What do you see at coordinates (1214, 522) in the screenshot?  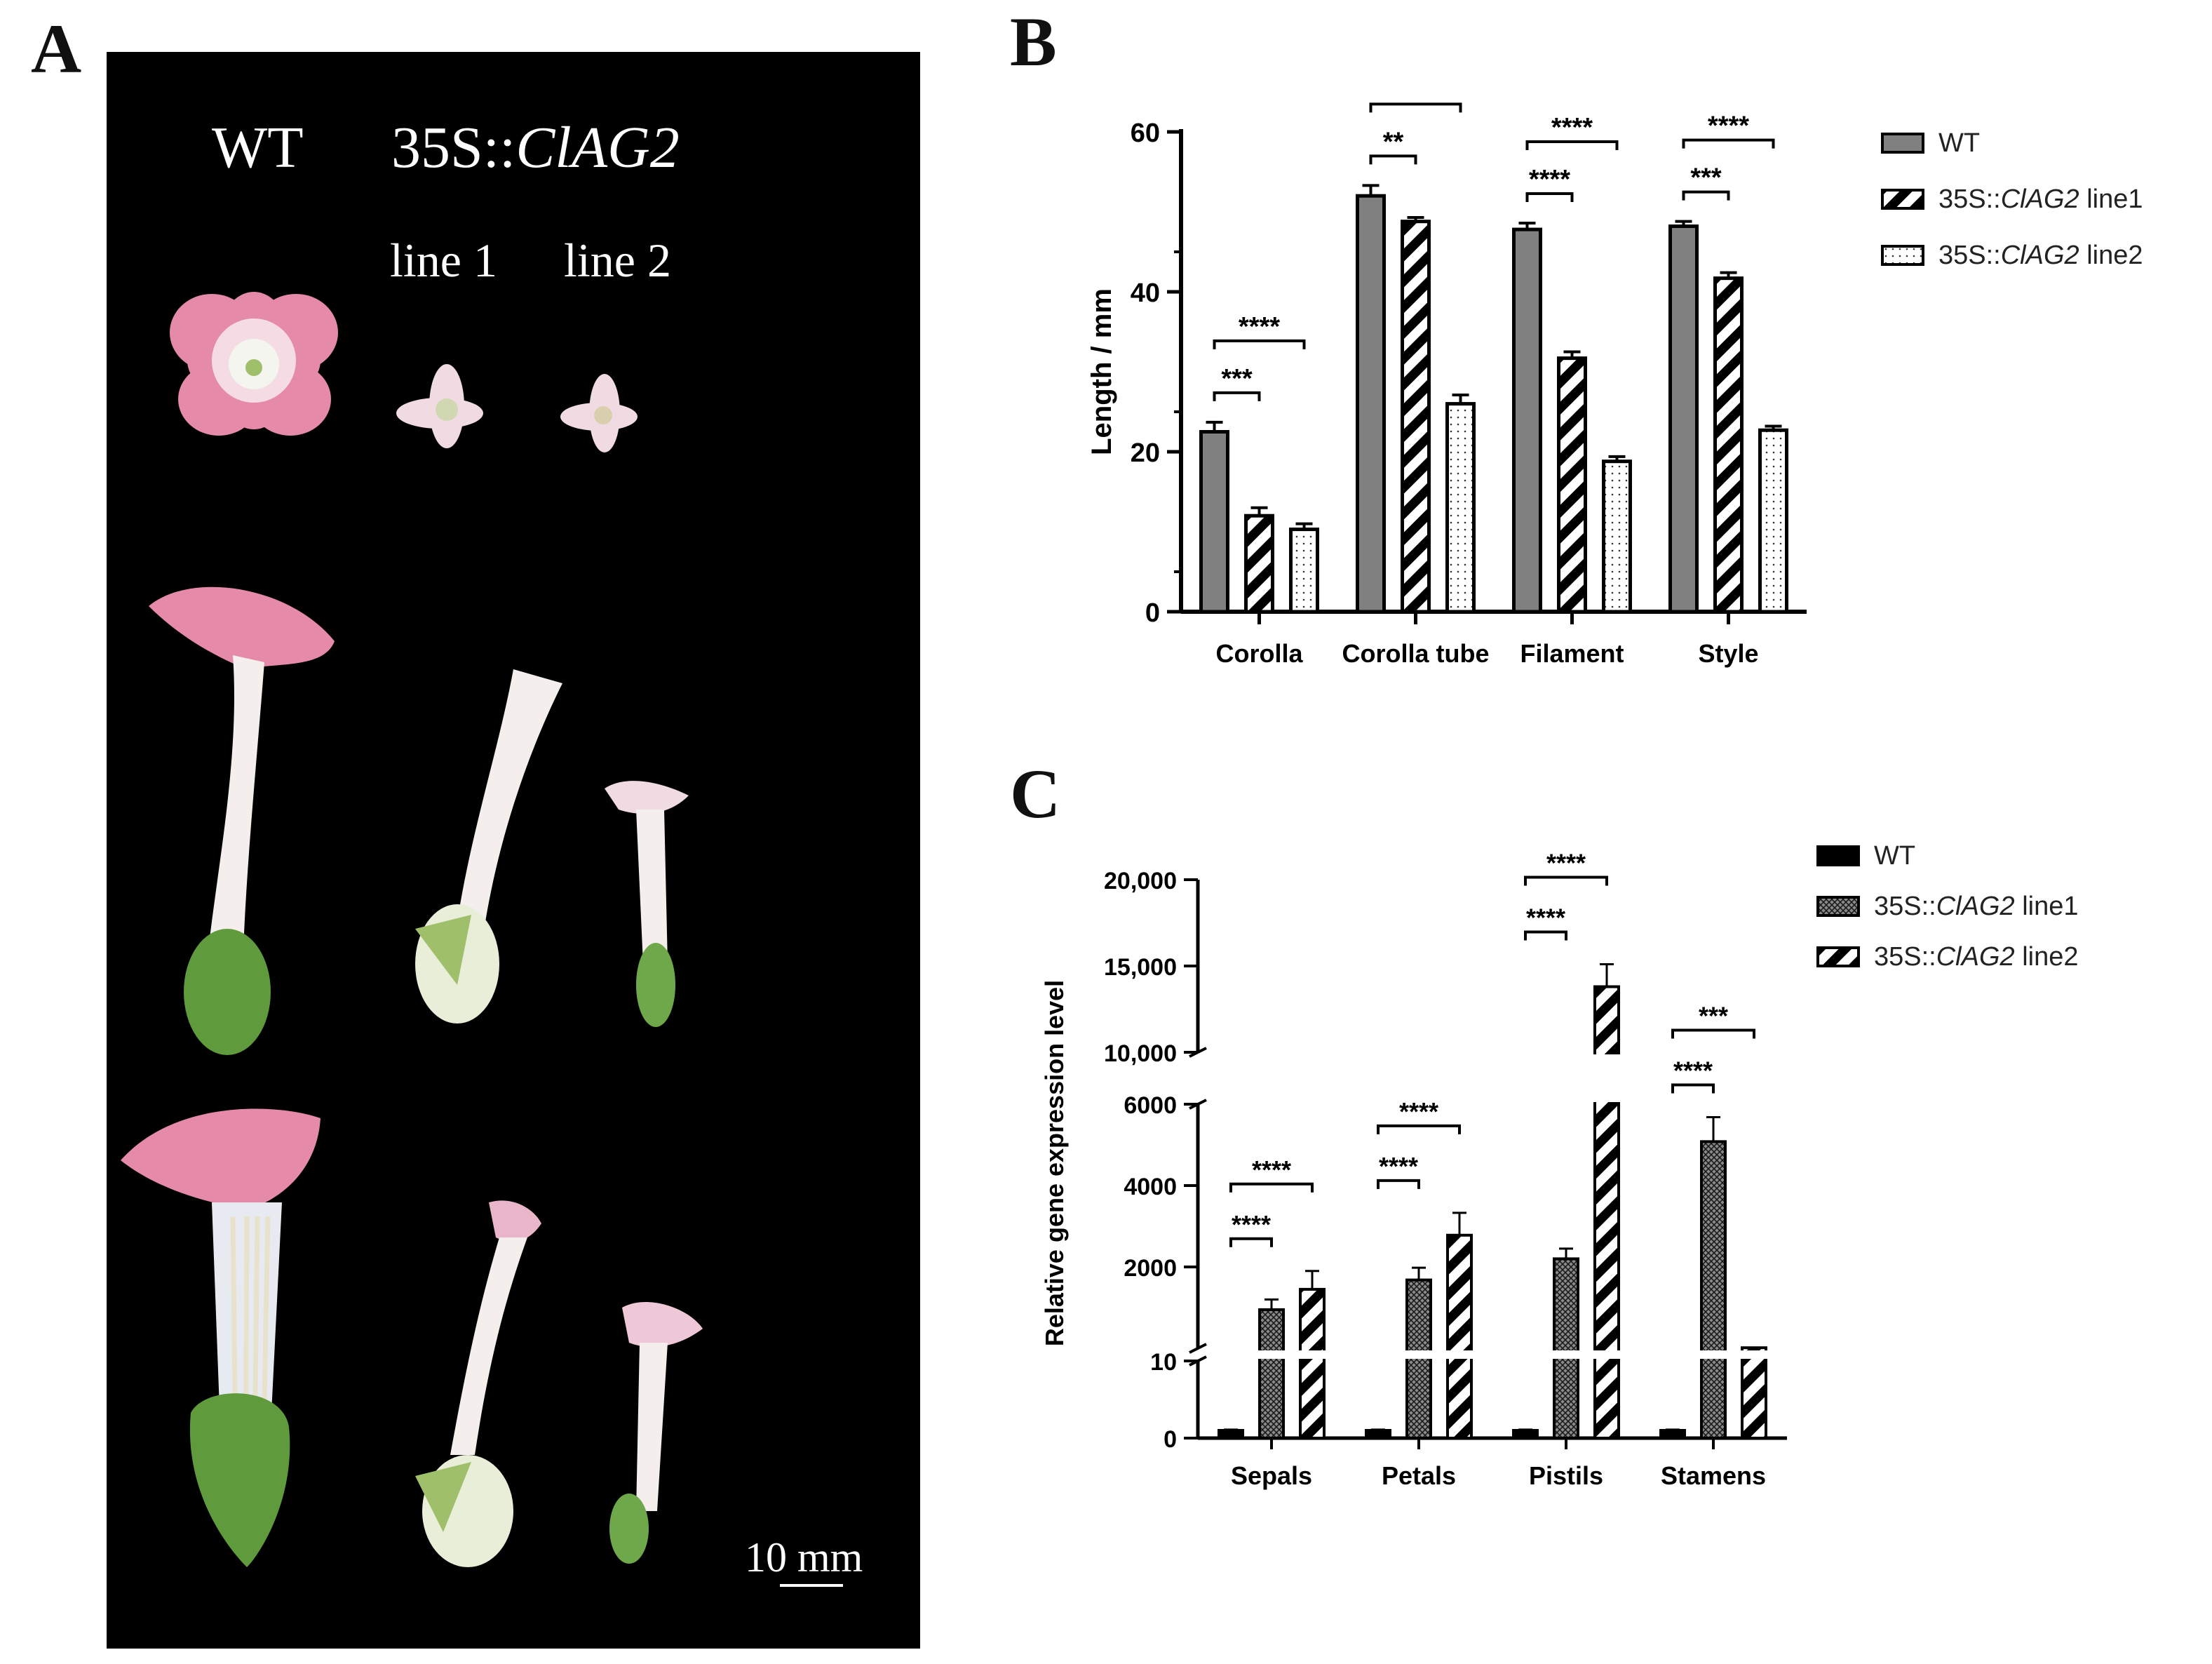 I see `bar-wt-corolla` at bounding box center [1214, 522].